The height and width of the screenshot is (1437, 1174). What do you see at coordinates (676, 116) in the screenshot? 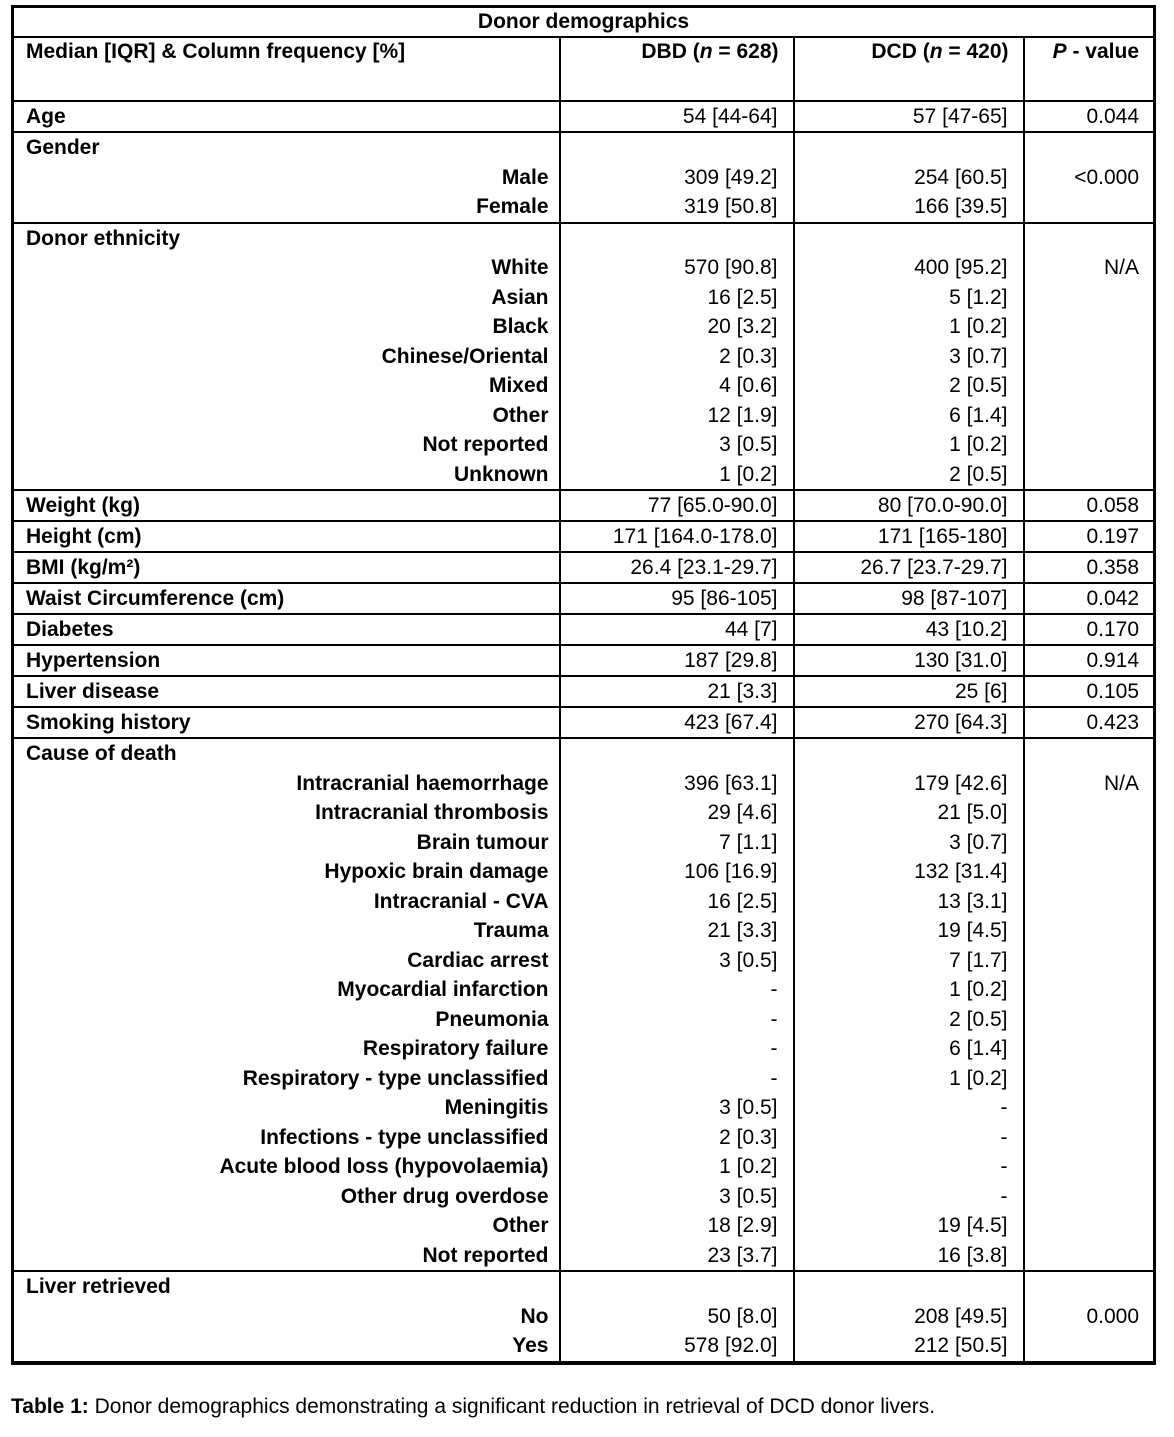
I see `dbd-value: 54 [44-64]` at bounding box center [676, 116].